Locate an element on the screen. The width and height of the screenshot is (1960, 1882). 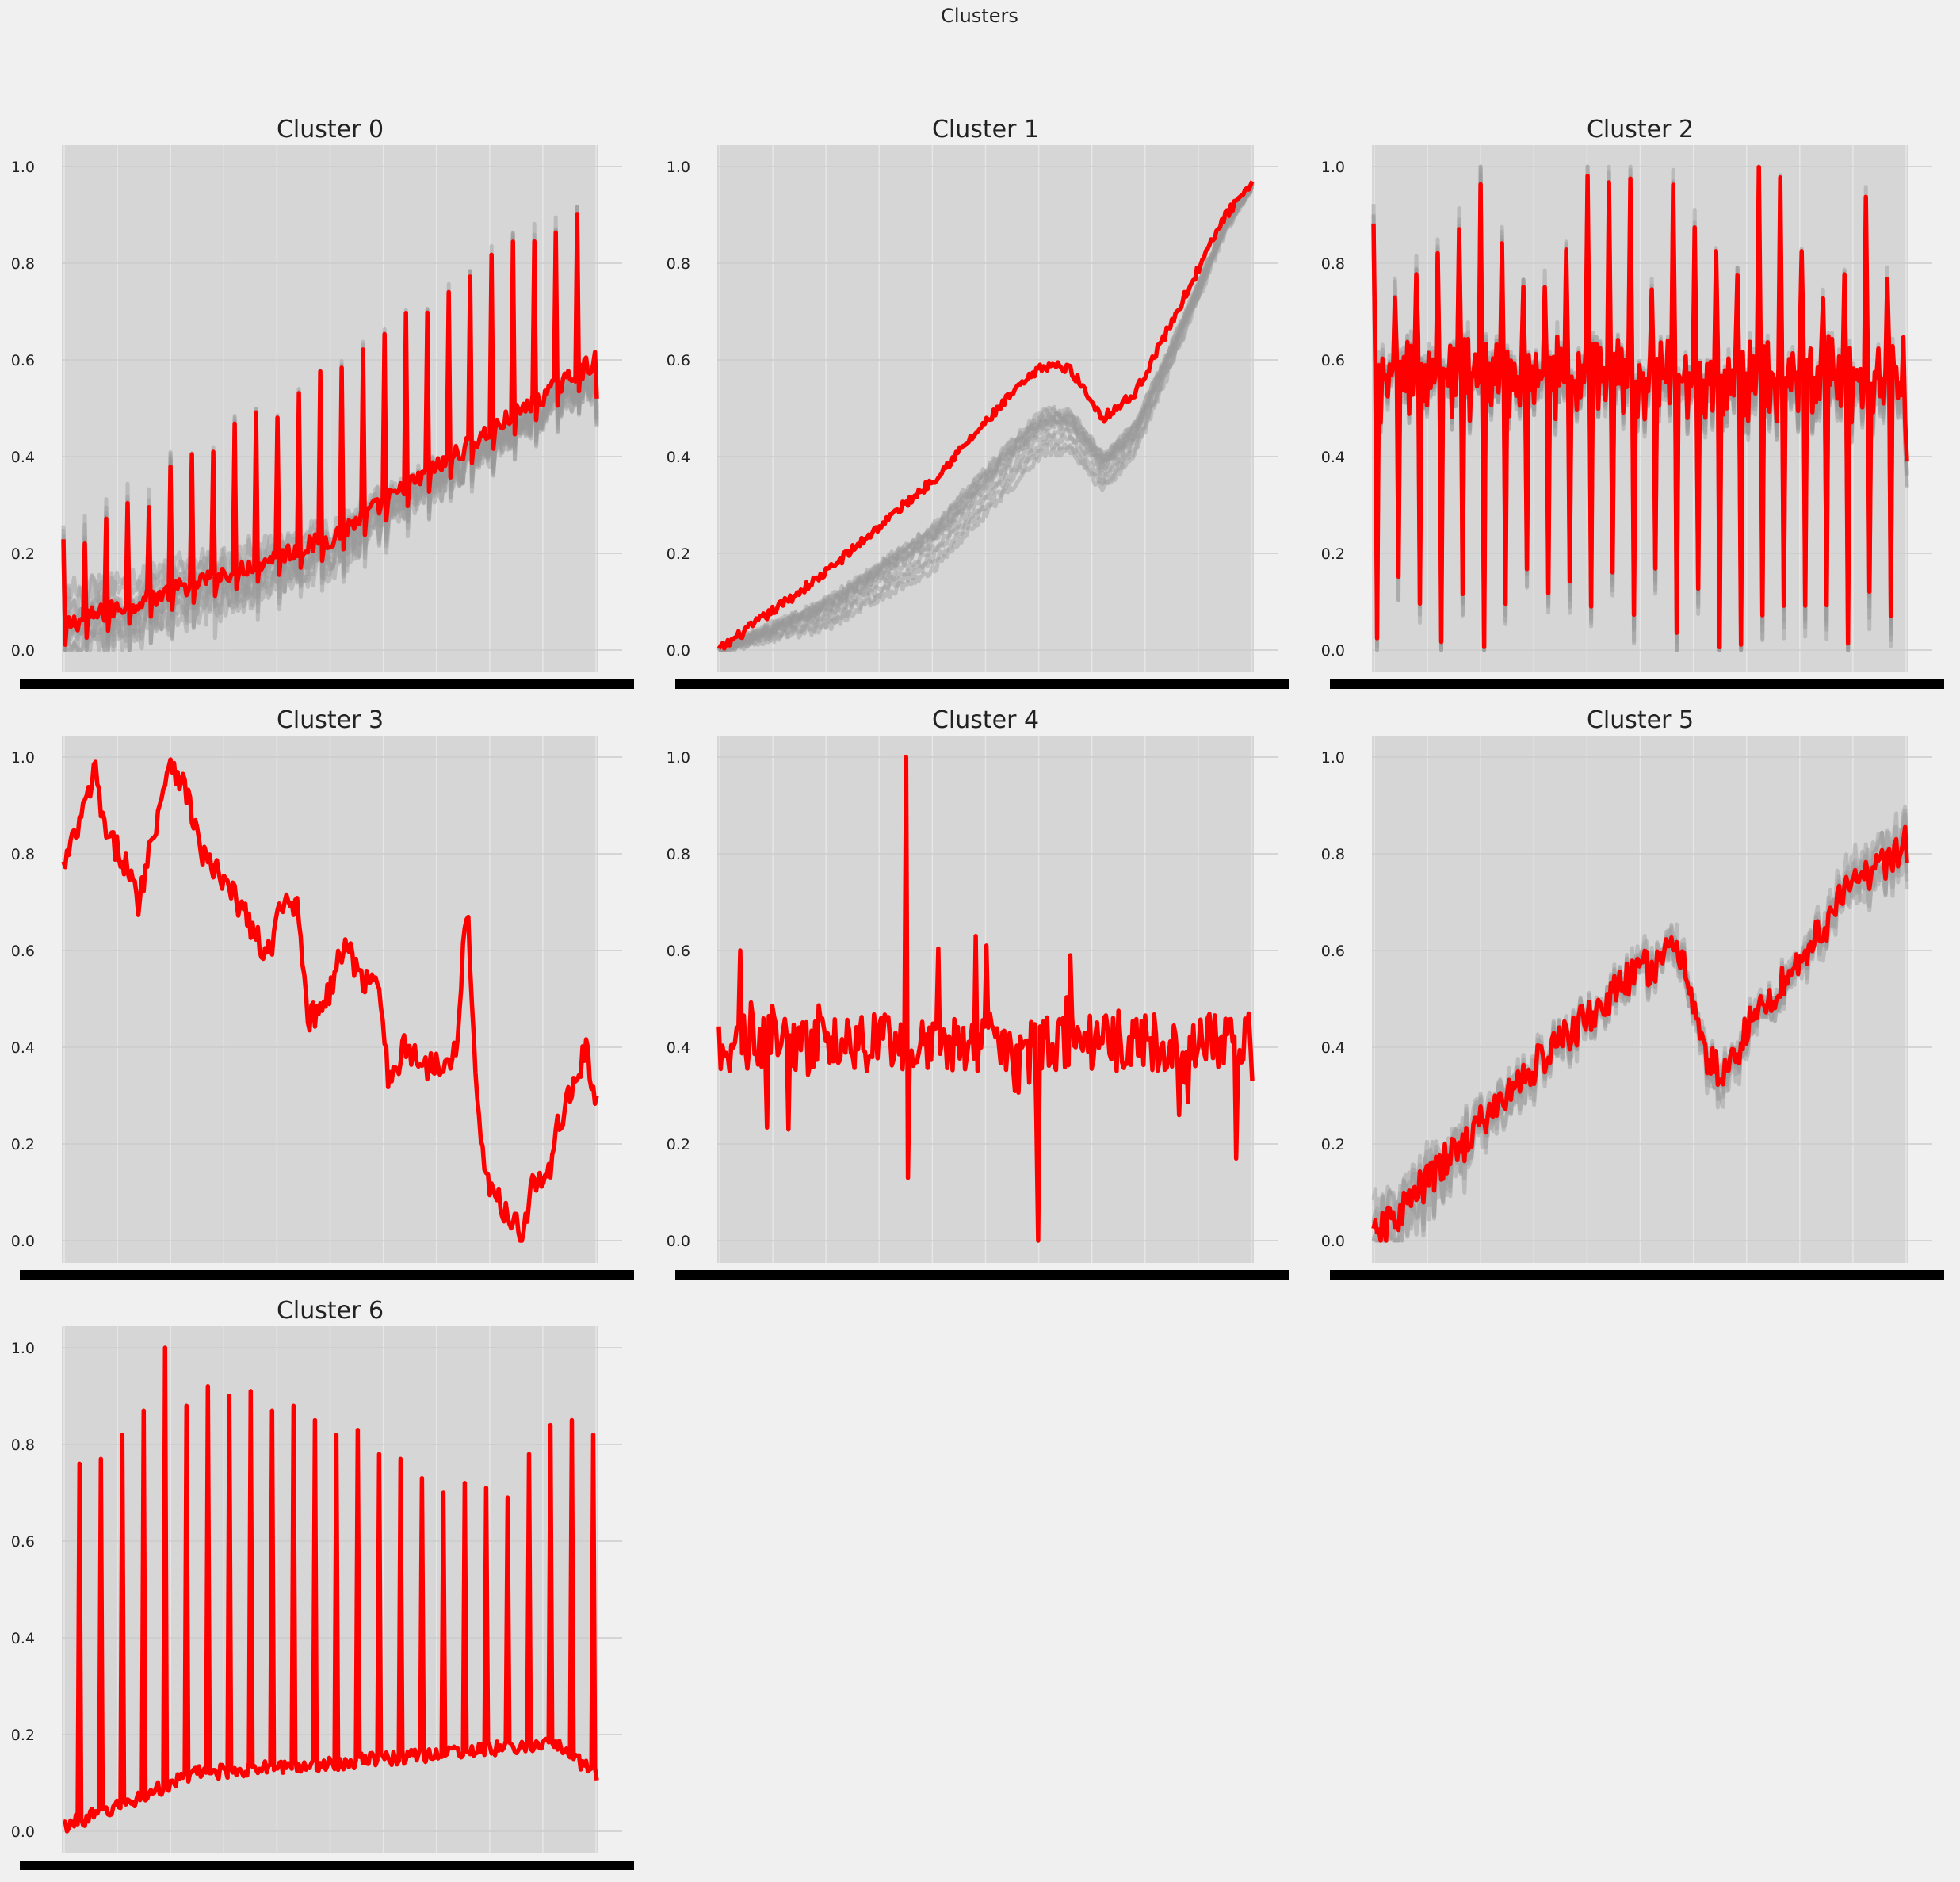
cluster-panel: 0.0 0.2 0.4 0.6 0.8 1.0 Cluster 0 is located at coordinates (323, 402).